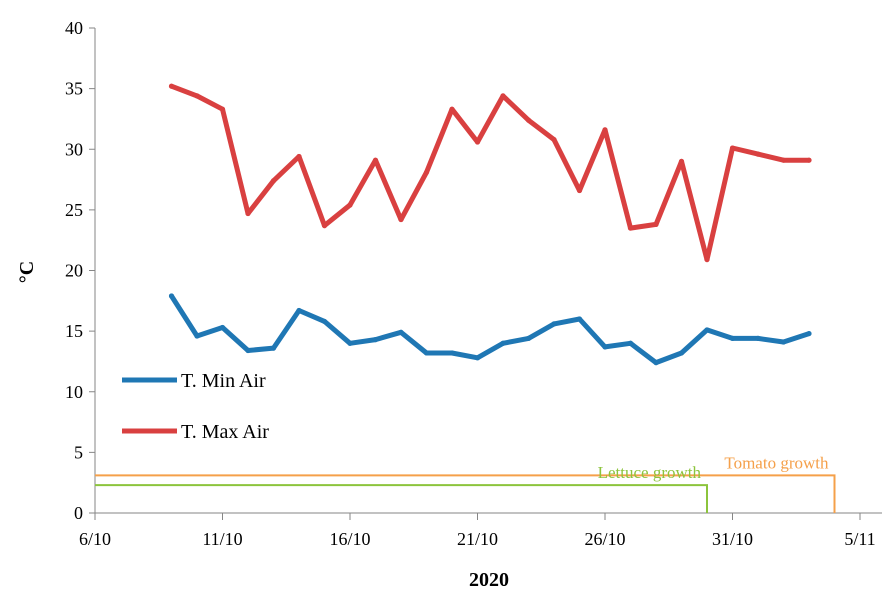 The image size is (893, 592). I want to click on growth-period-label: Tomato growth, so click(776, 462).